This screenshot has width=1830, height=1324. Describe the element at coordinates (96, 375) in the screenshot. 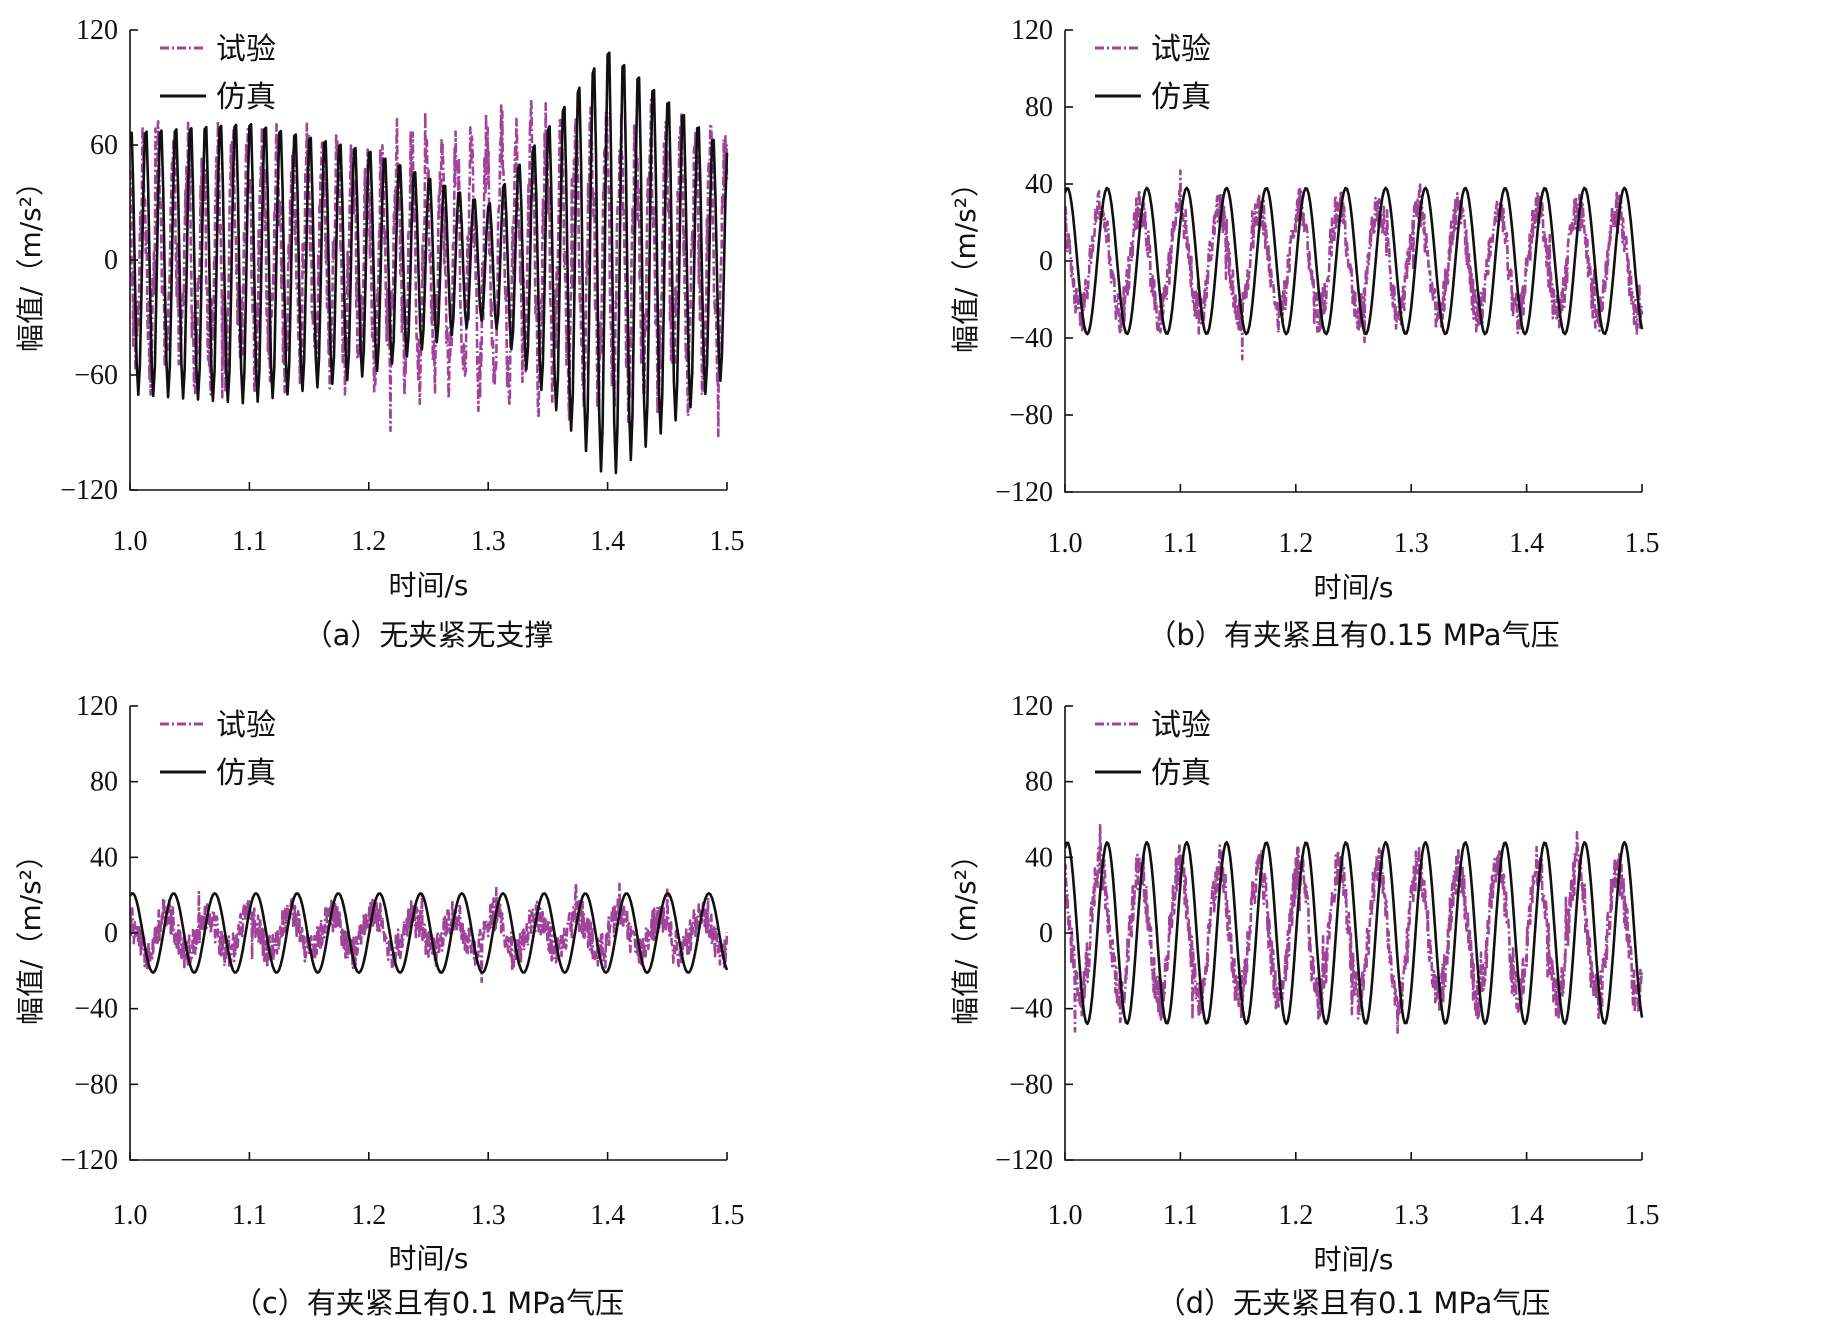

I see `y-tick-label: −60` at that location.